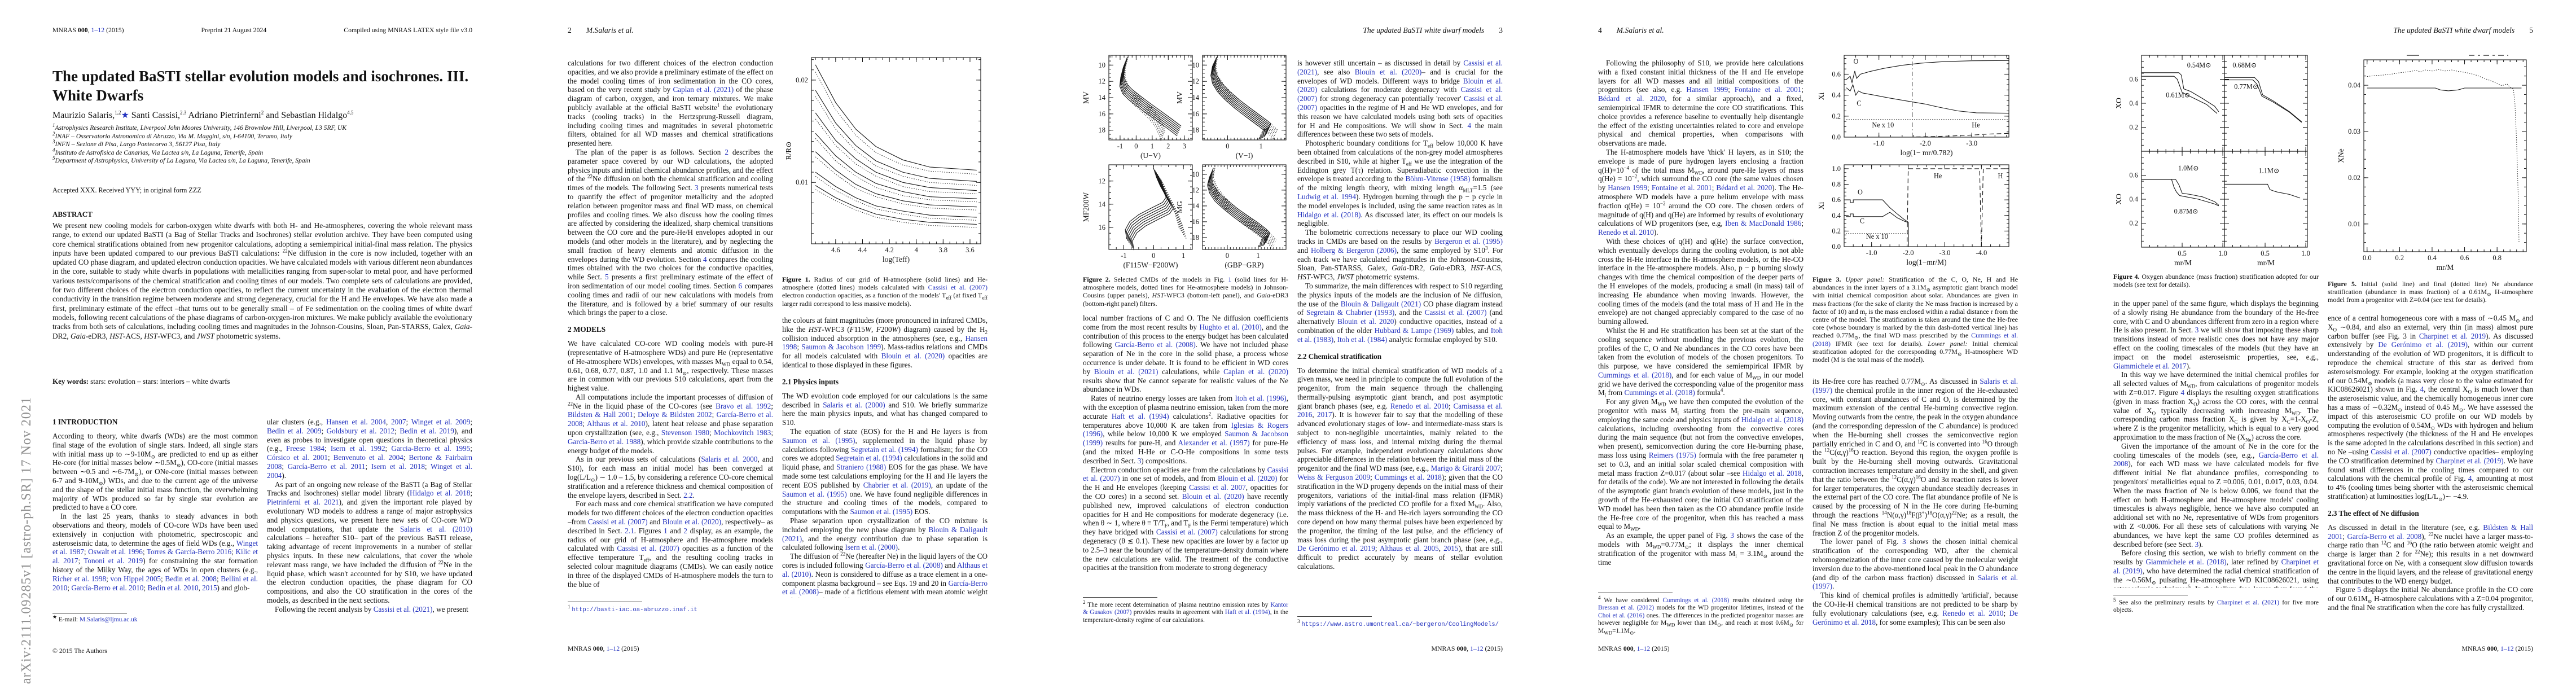 This screenshot has height=684, width=2576. Describe the element at coordinates (1621, 615) in the screenshot. I see `citation-link: Choi et al. (2016)` at that location.